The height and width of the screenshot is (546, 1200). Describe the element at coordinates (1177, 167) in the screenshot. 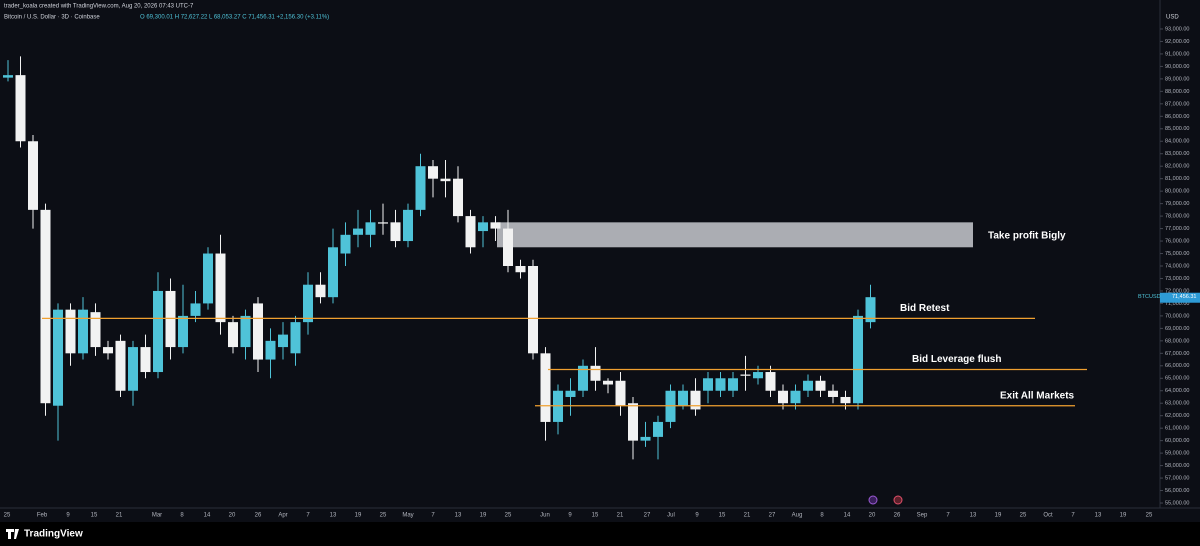

I see `y-tick-label: 82,000.00` at that location.